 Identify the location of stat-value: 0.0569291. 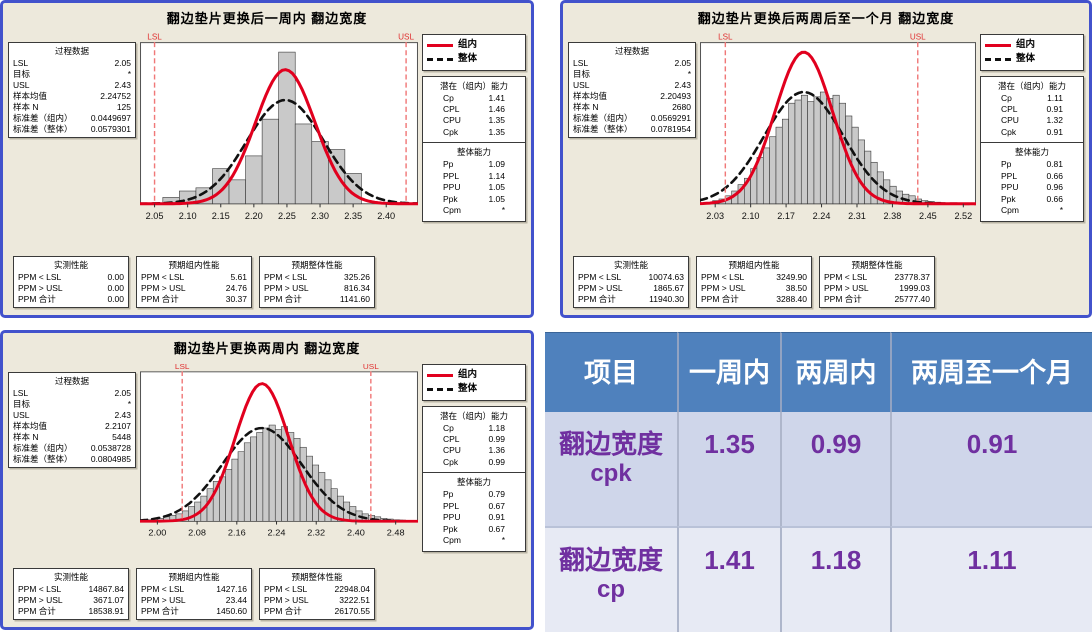
(670, 118).